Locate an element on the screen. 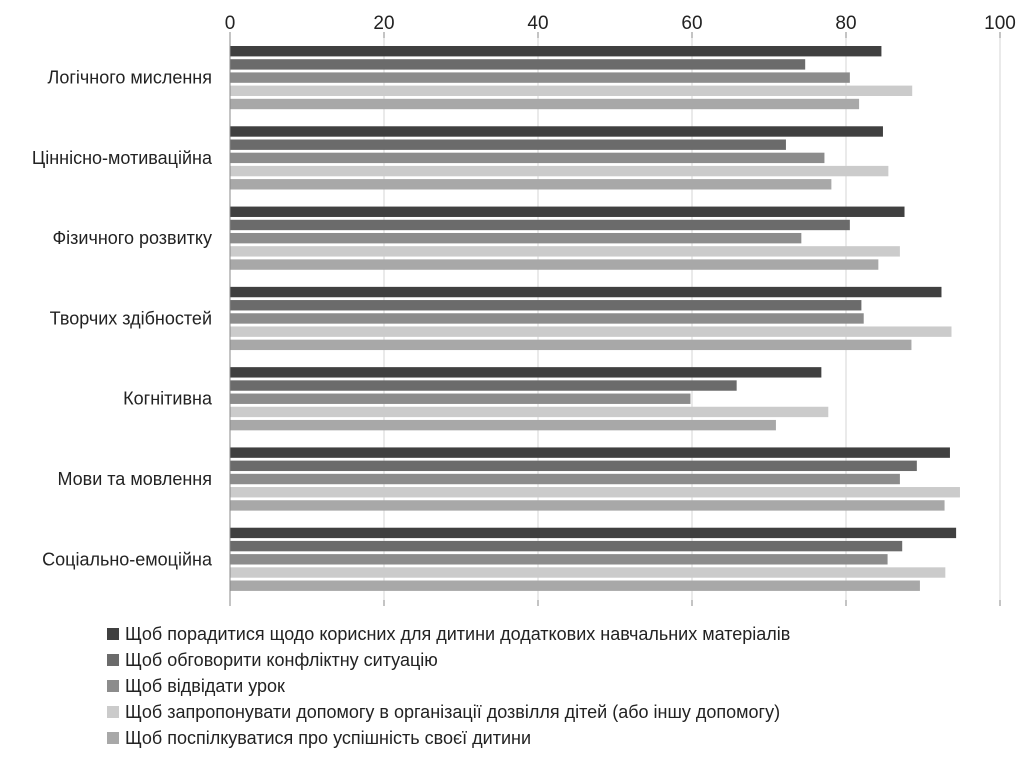  category-label: Логічного мислення is located at coordinates (130, 78).